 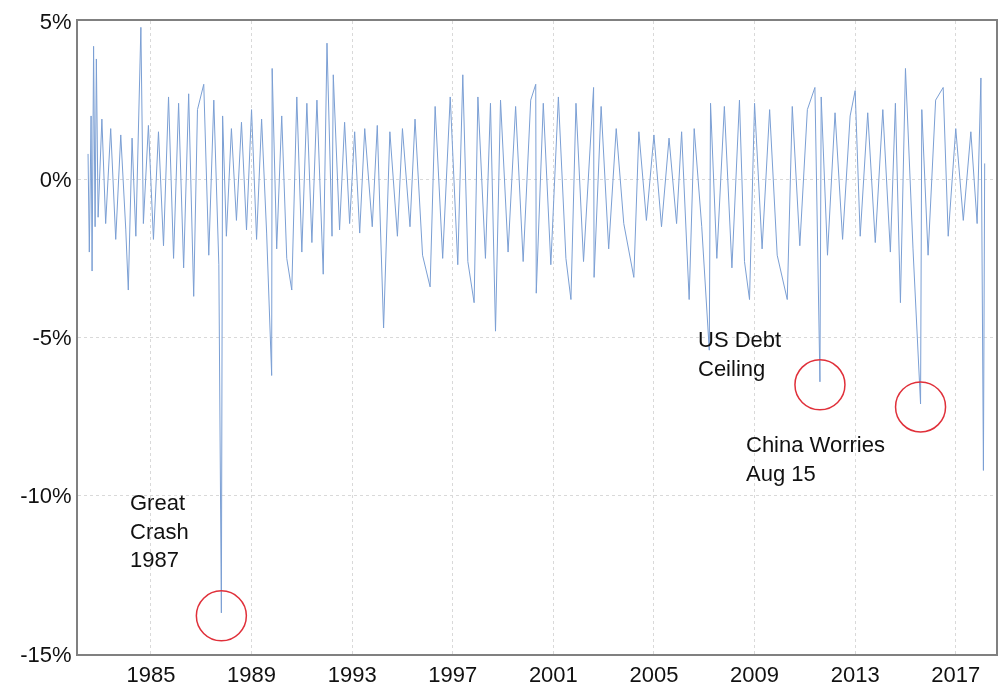 What do you see at coordinates (453, 675) in the screenshot?
I see `x-tick-label: 1997` at bounding box center [453, 675].